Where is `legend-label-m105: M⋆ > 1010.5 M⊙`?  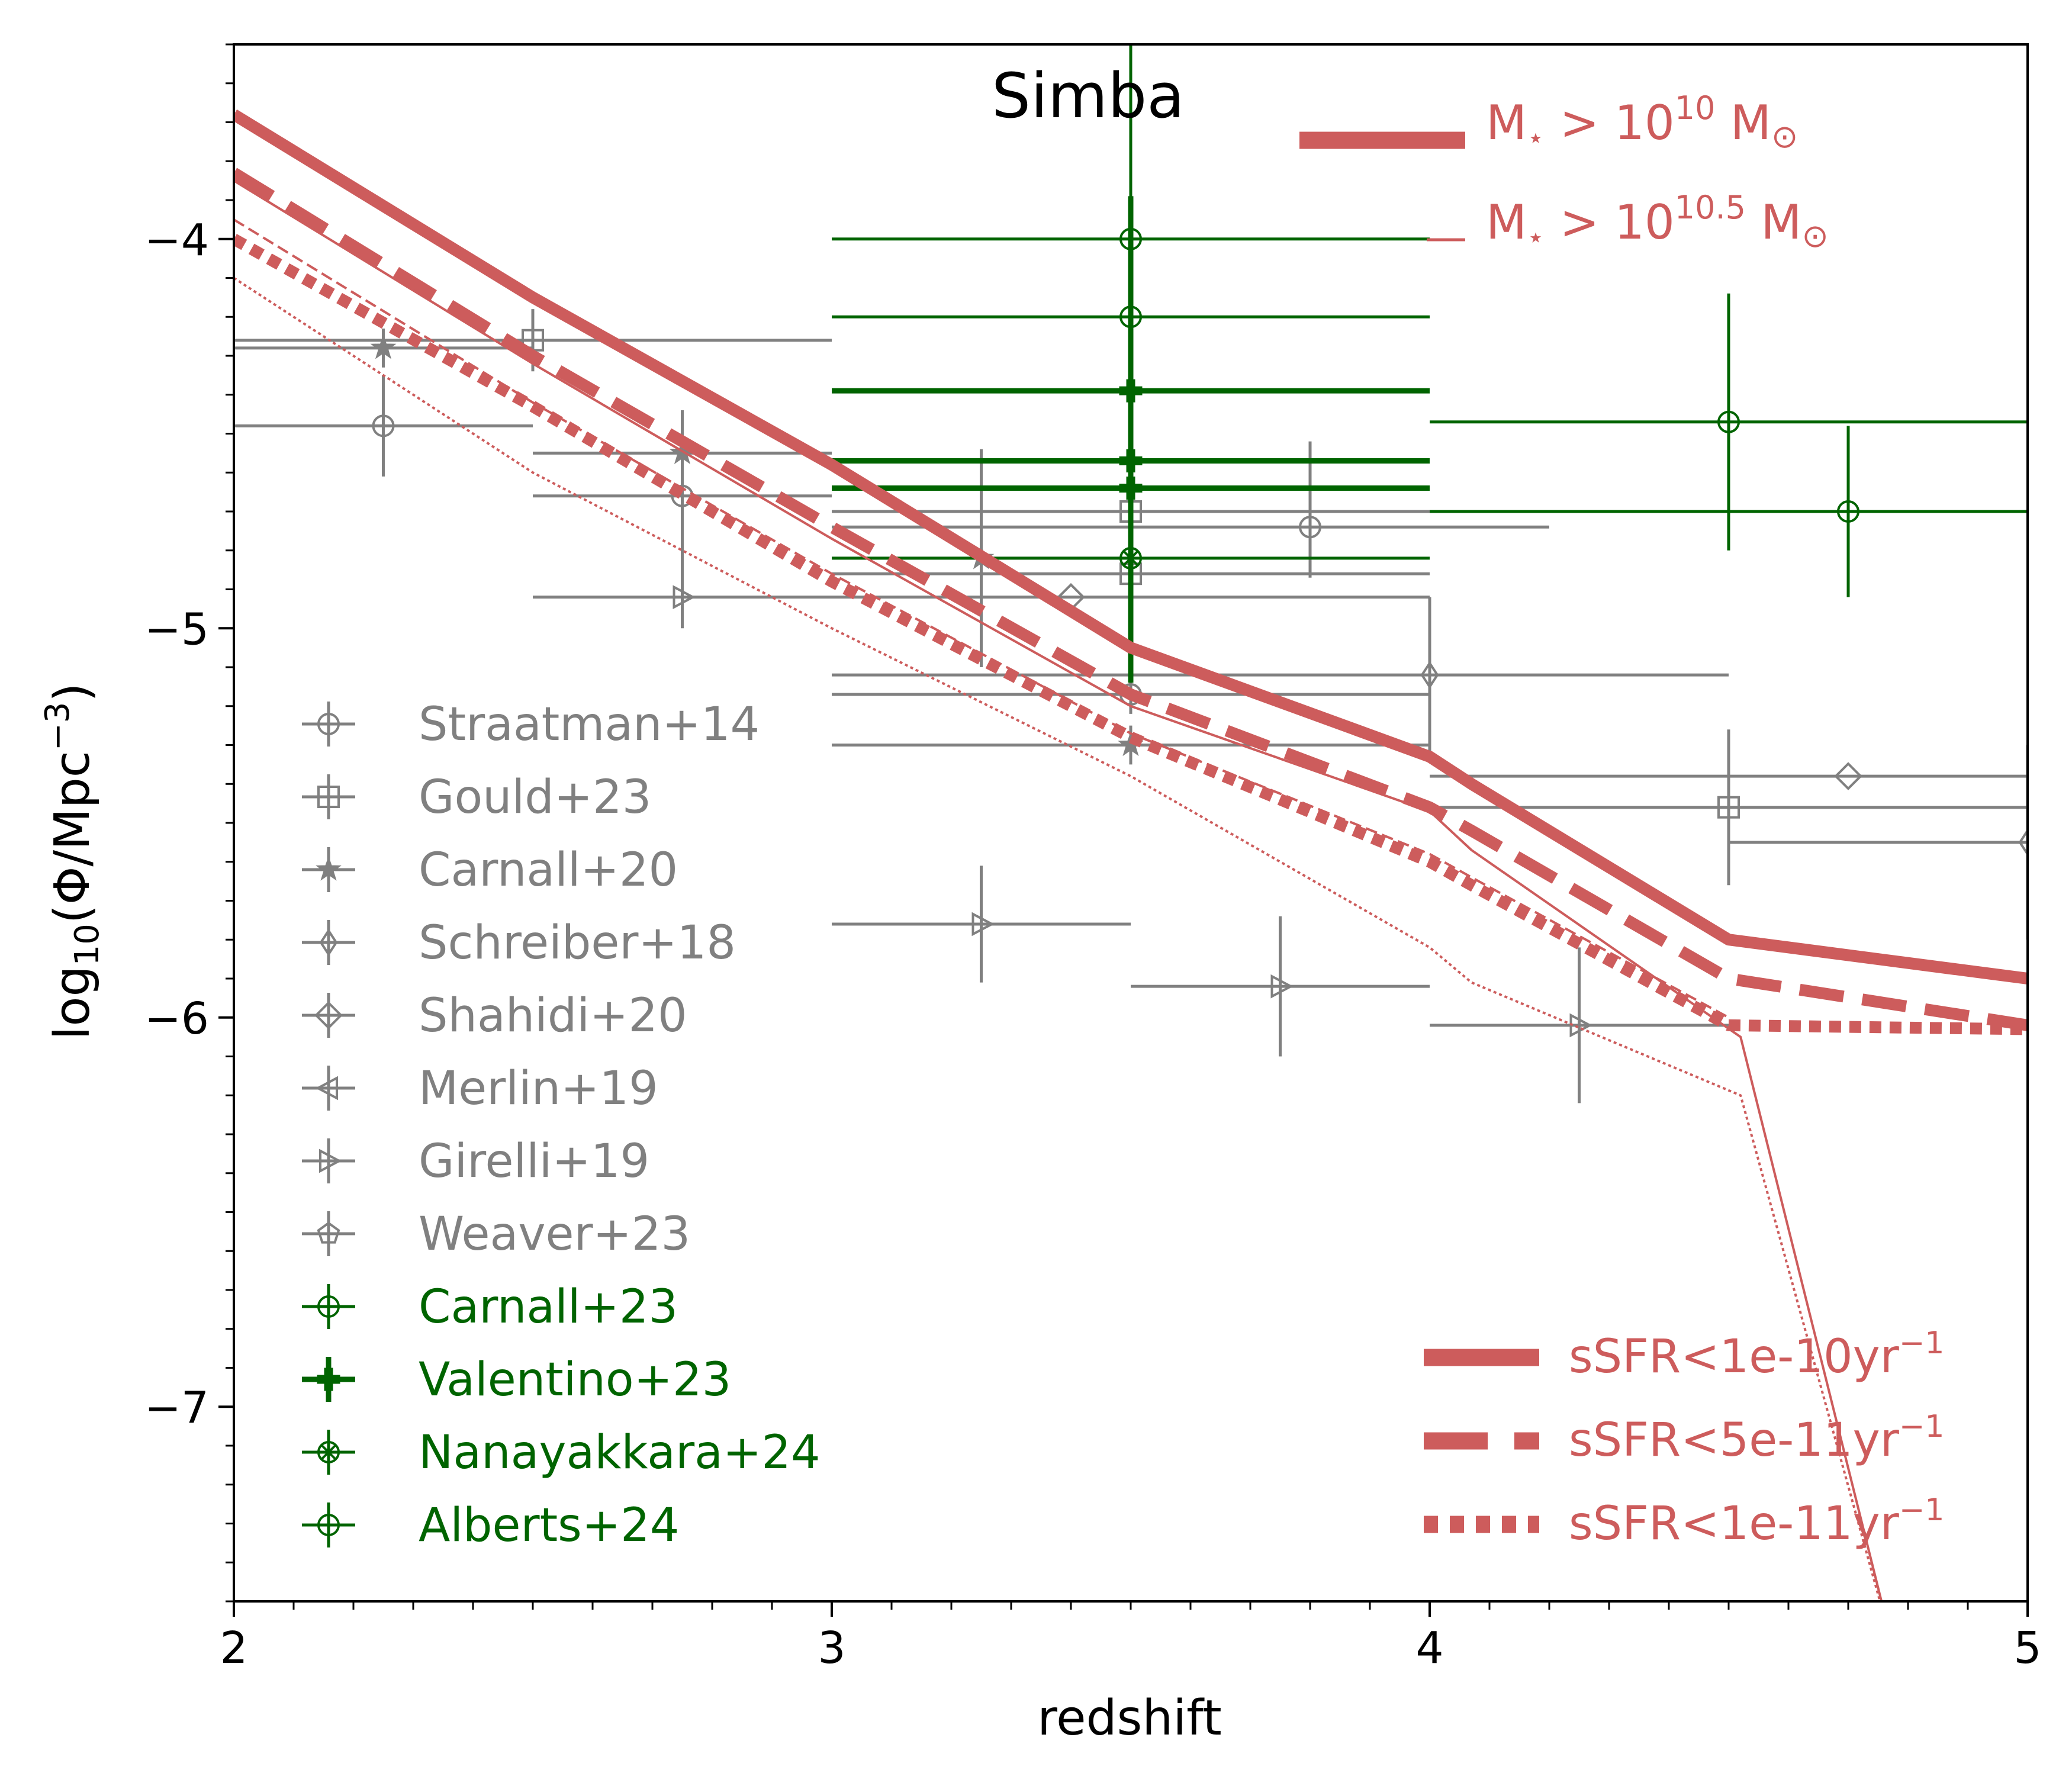 legend-label-m105: M⋆ > 1010.5 M⊙ is located at coordinates (1657, 222).